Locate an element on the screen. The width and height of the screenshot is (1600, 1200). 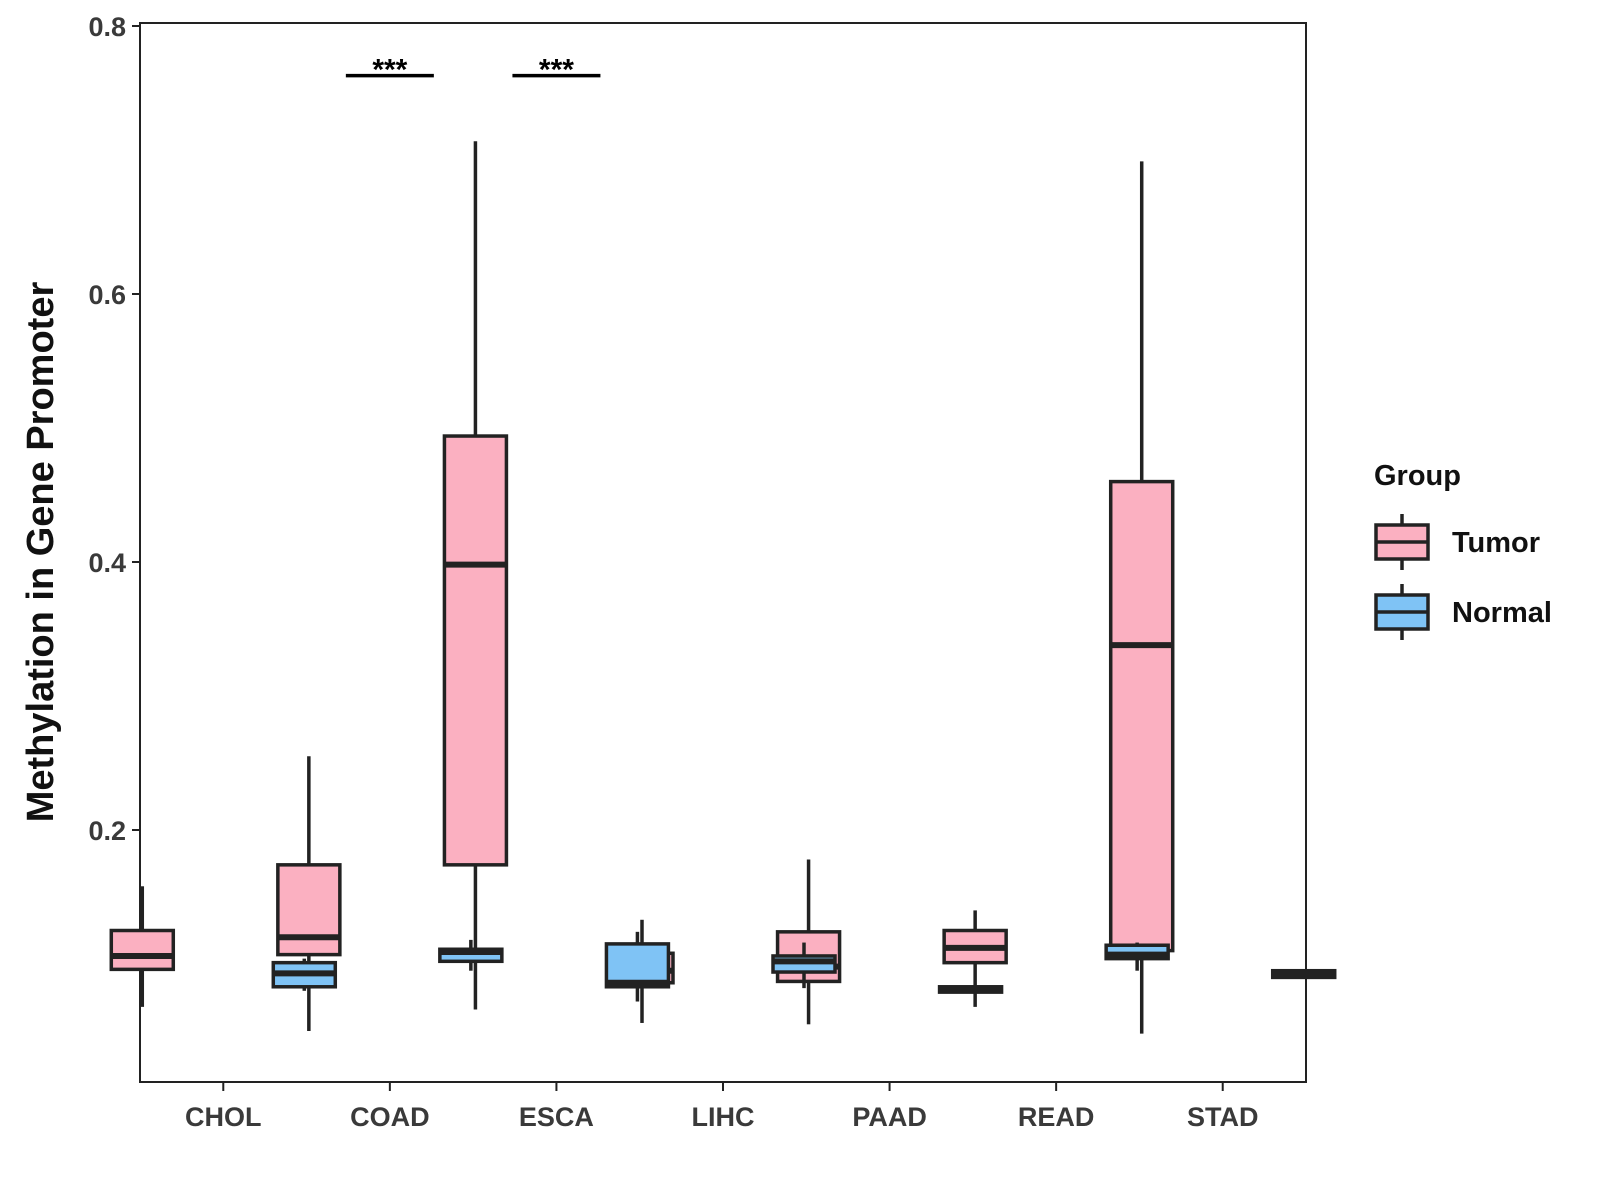
box-tumor-esca is located at coordinates (475, 575).